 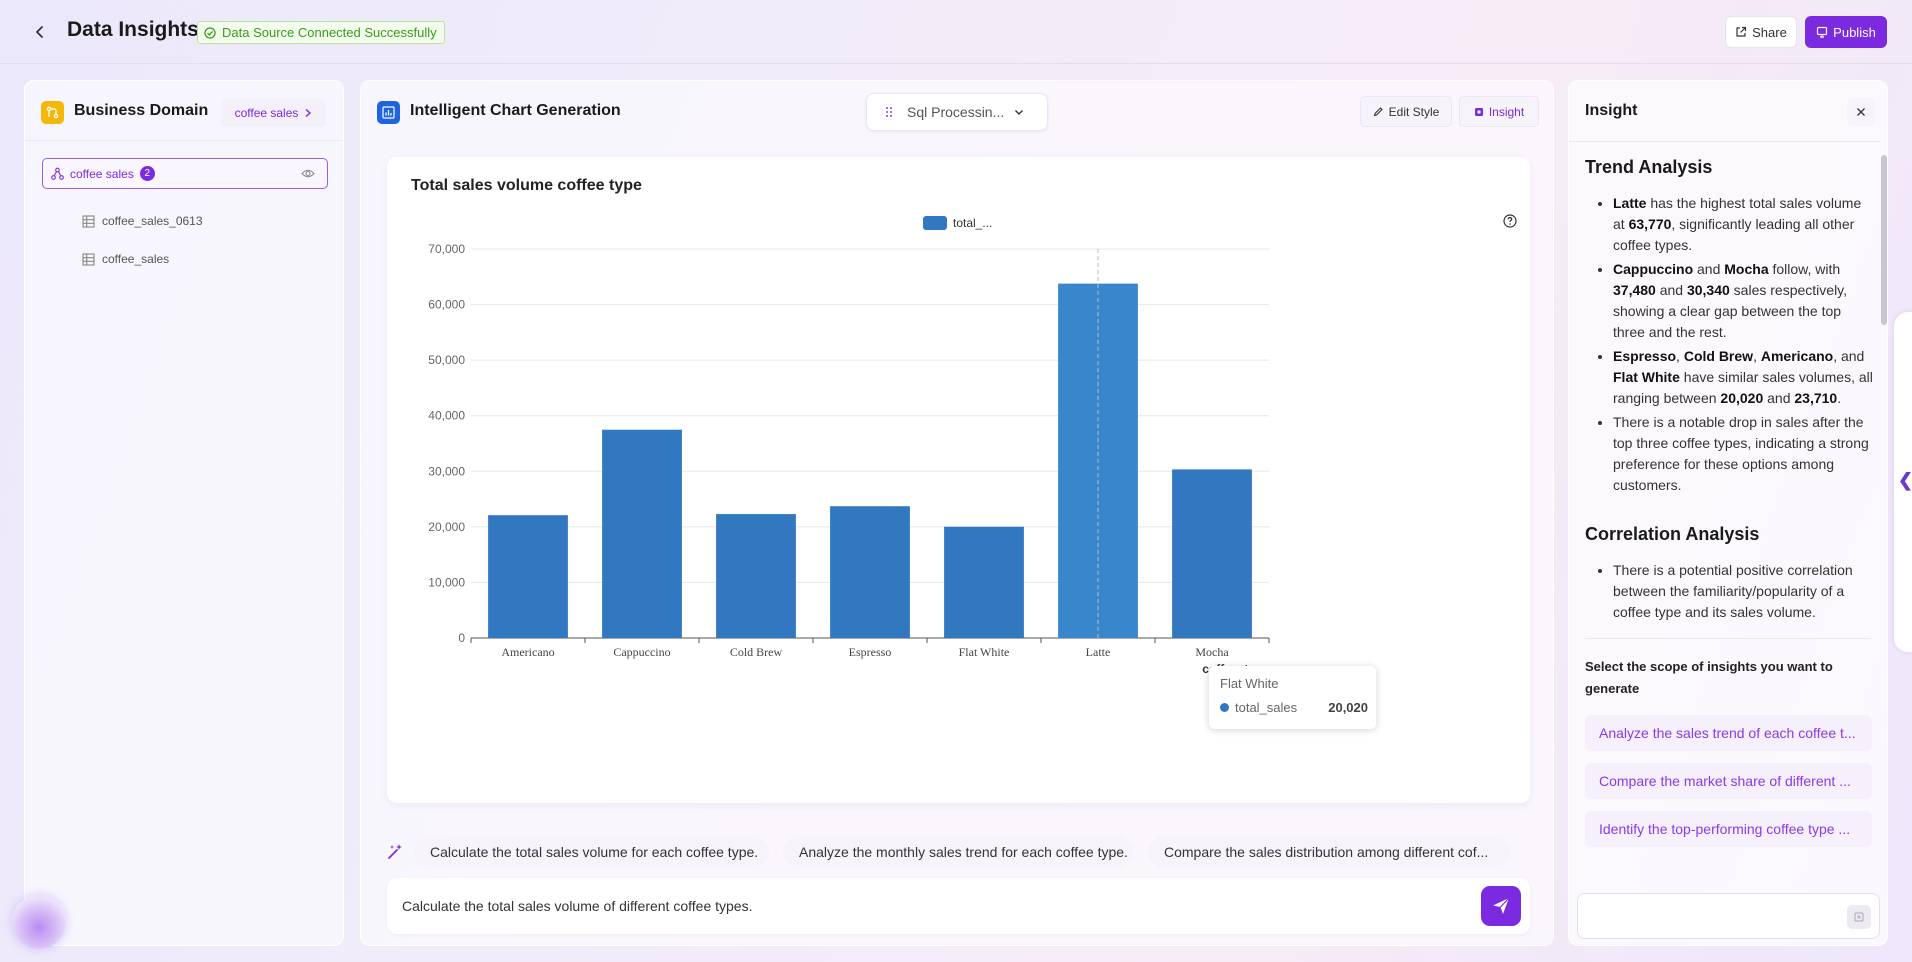 I want to click on publish-label: Publish, so click(x=1854, y=32).